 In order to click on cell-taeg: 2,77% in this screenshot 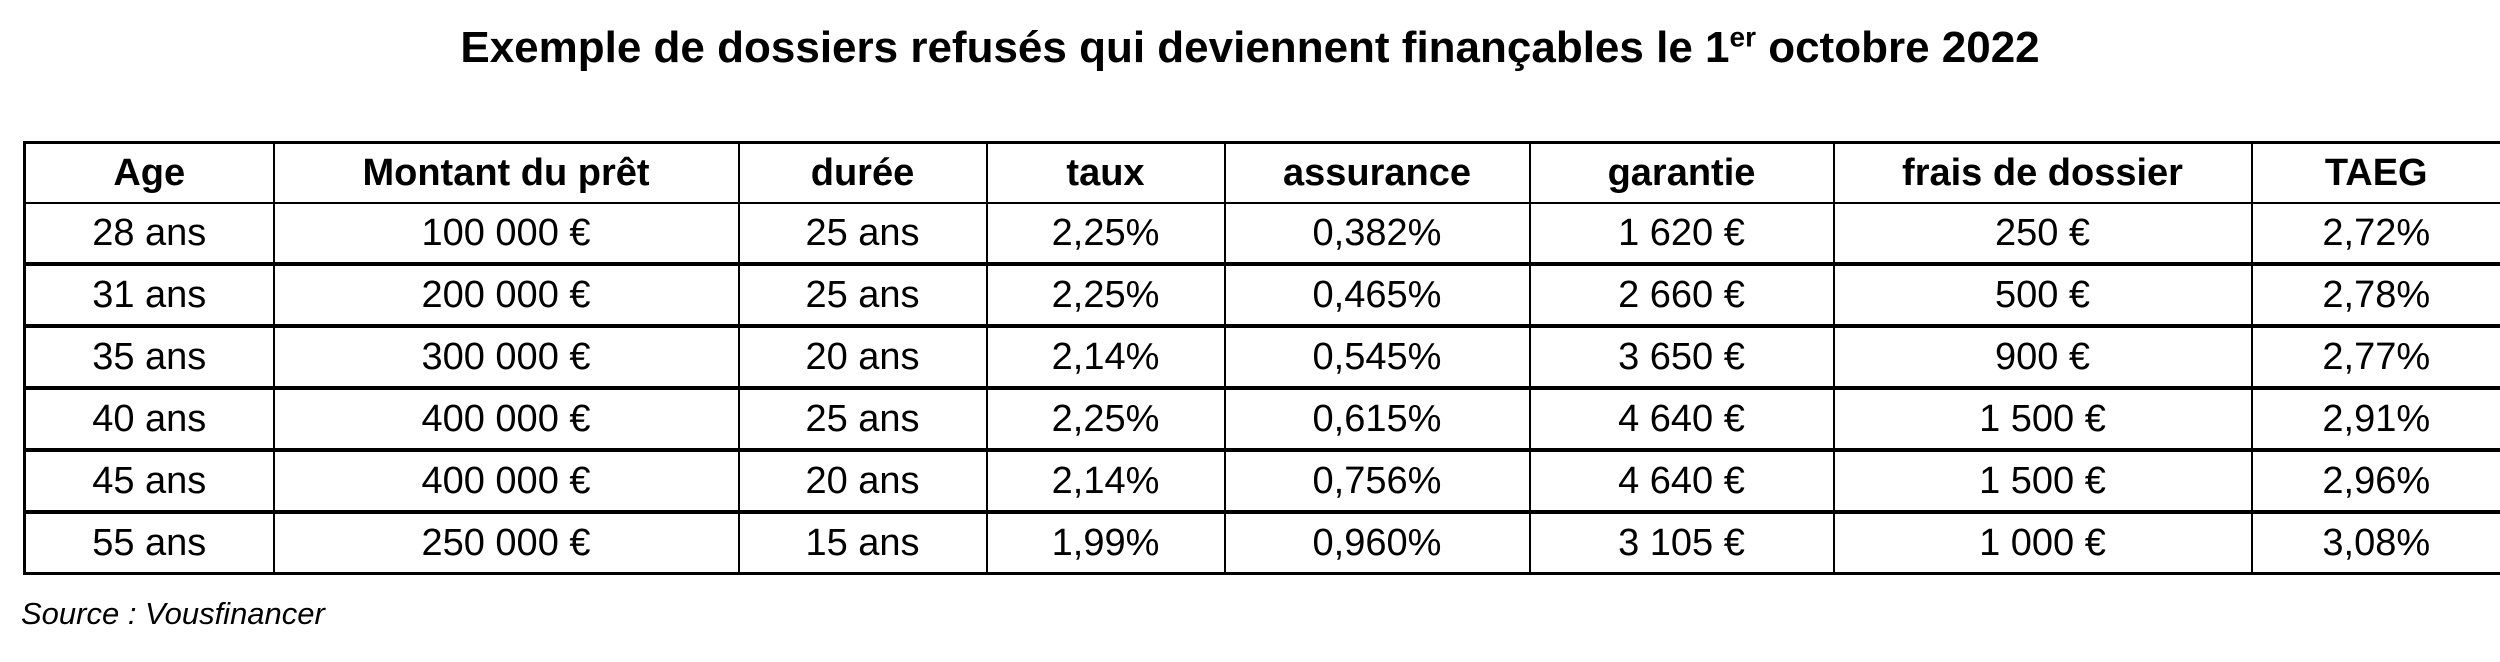, I will do `click(2375, 356)`.